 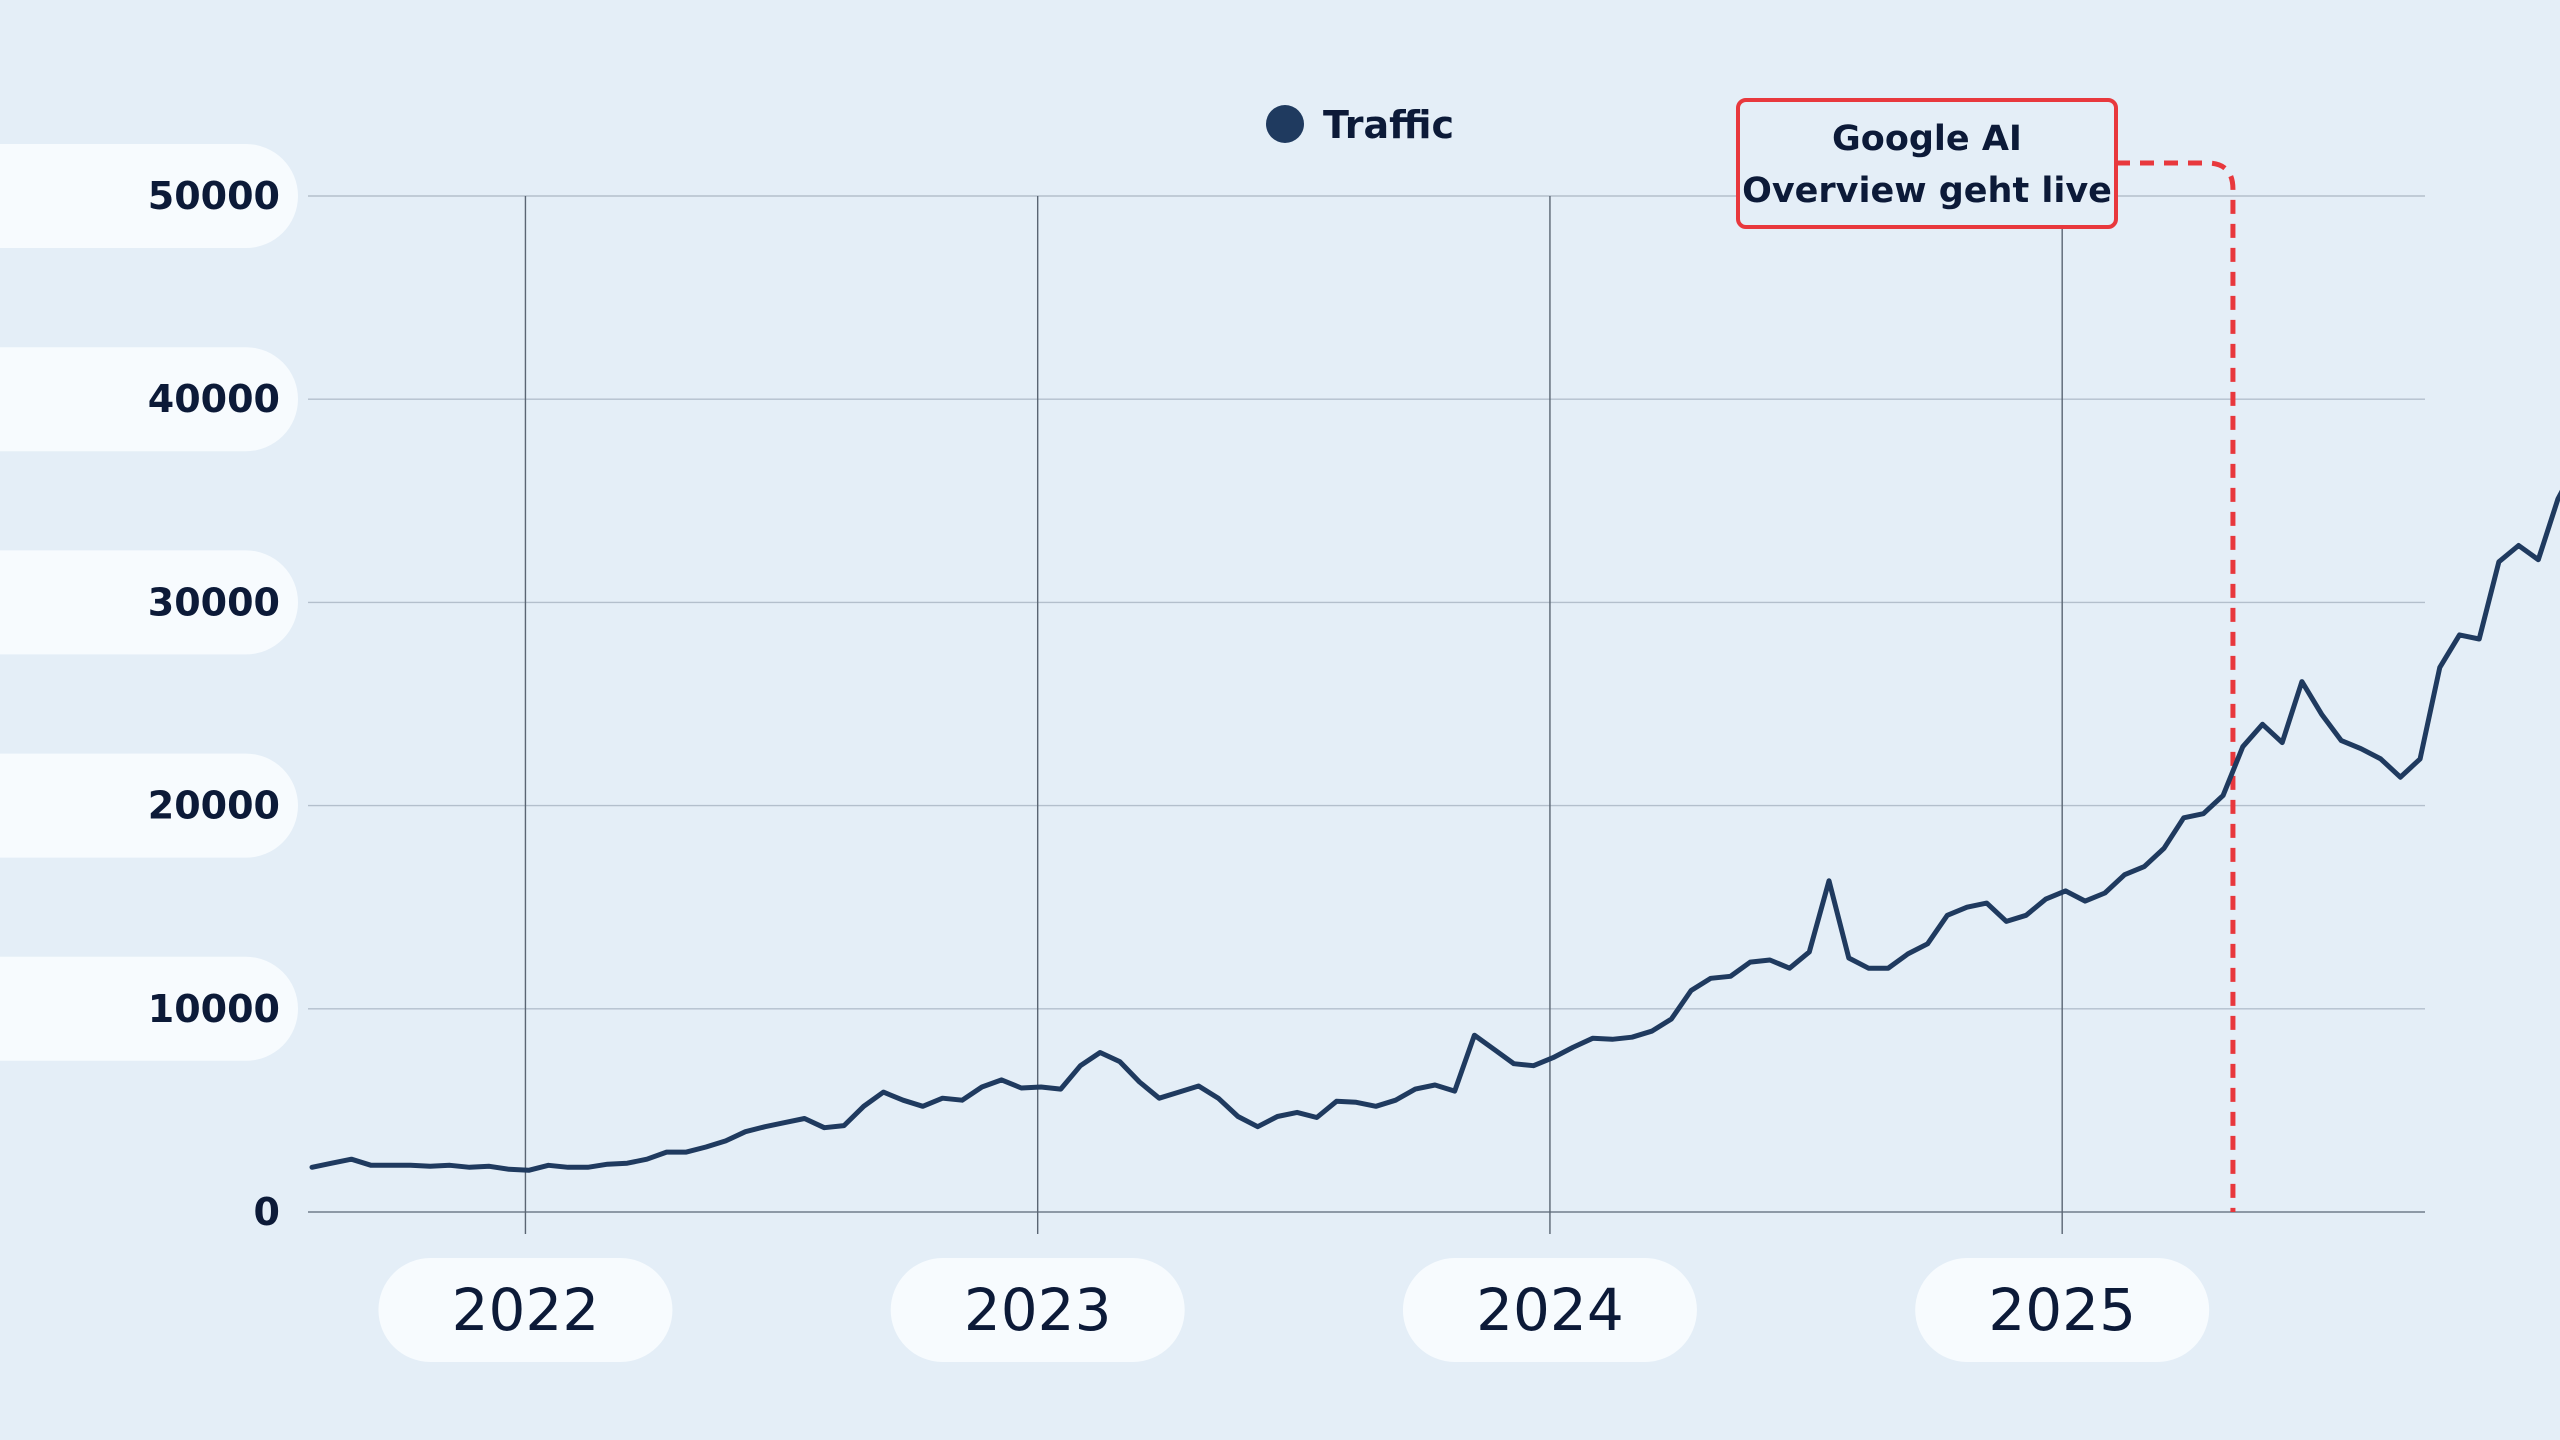 I want to click on x-tick-pill-2023, so click(x=1037, y=1310).